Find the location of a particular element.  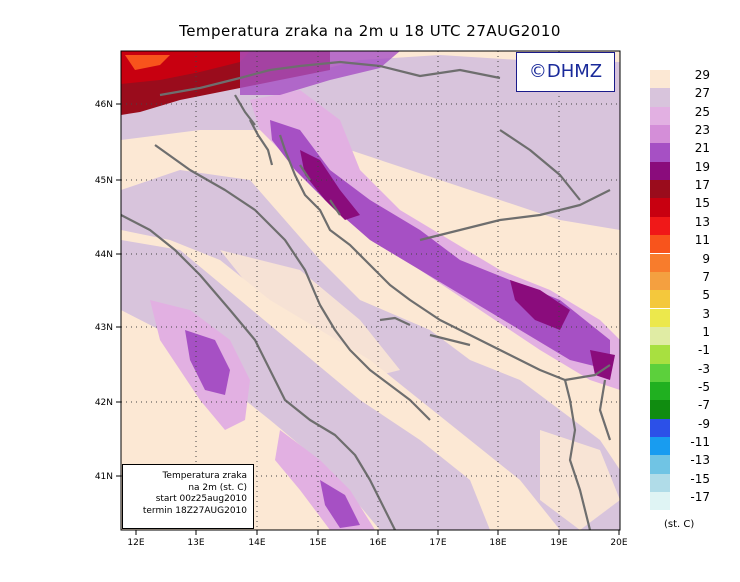

legend-label: 3 is located at coordinates (706, 313).